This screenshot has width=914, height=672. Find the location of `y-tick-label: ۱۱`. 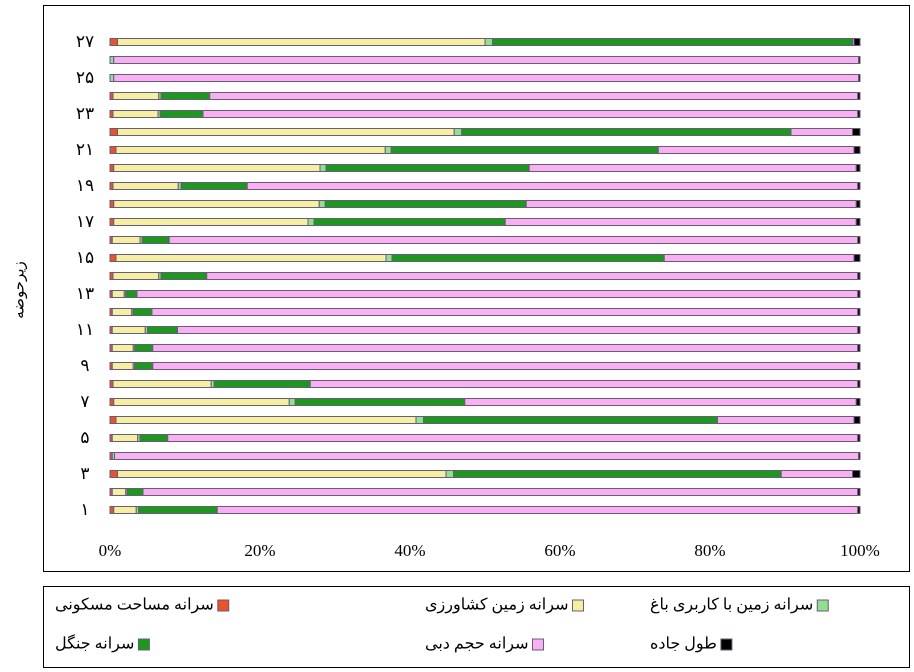

y-tick-label: ۱۱ is located at coordinates (85, 329).